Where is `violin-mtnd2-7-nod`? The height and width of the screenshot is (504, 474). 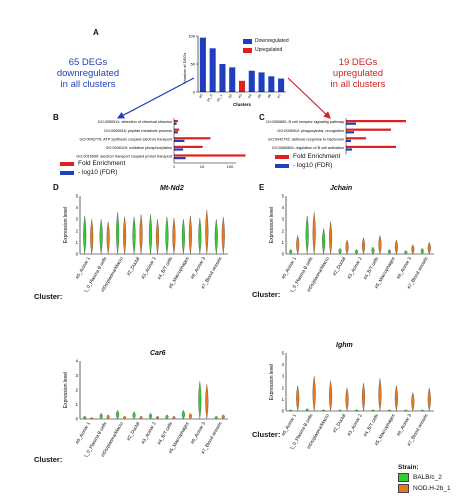 violin-mtnd2-7-nod is located at coordinates (207, 232).